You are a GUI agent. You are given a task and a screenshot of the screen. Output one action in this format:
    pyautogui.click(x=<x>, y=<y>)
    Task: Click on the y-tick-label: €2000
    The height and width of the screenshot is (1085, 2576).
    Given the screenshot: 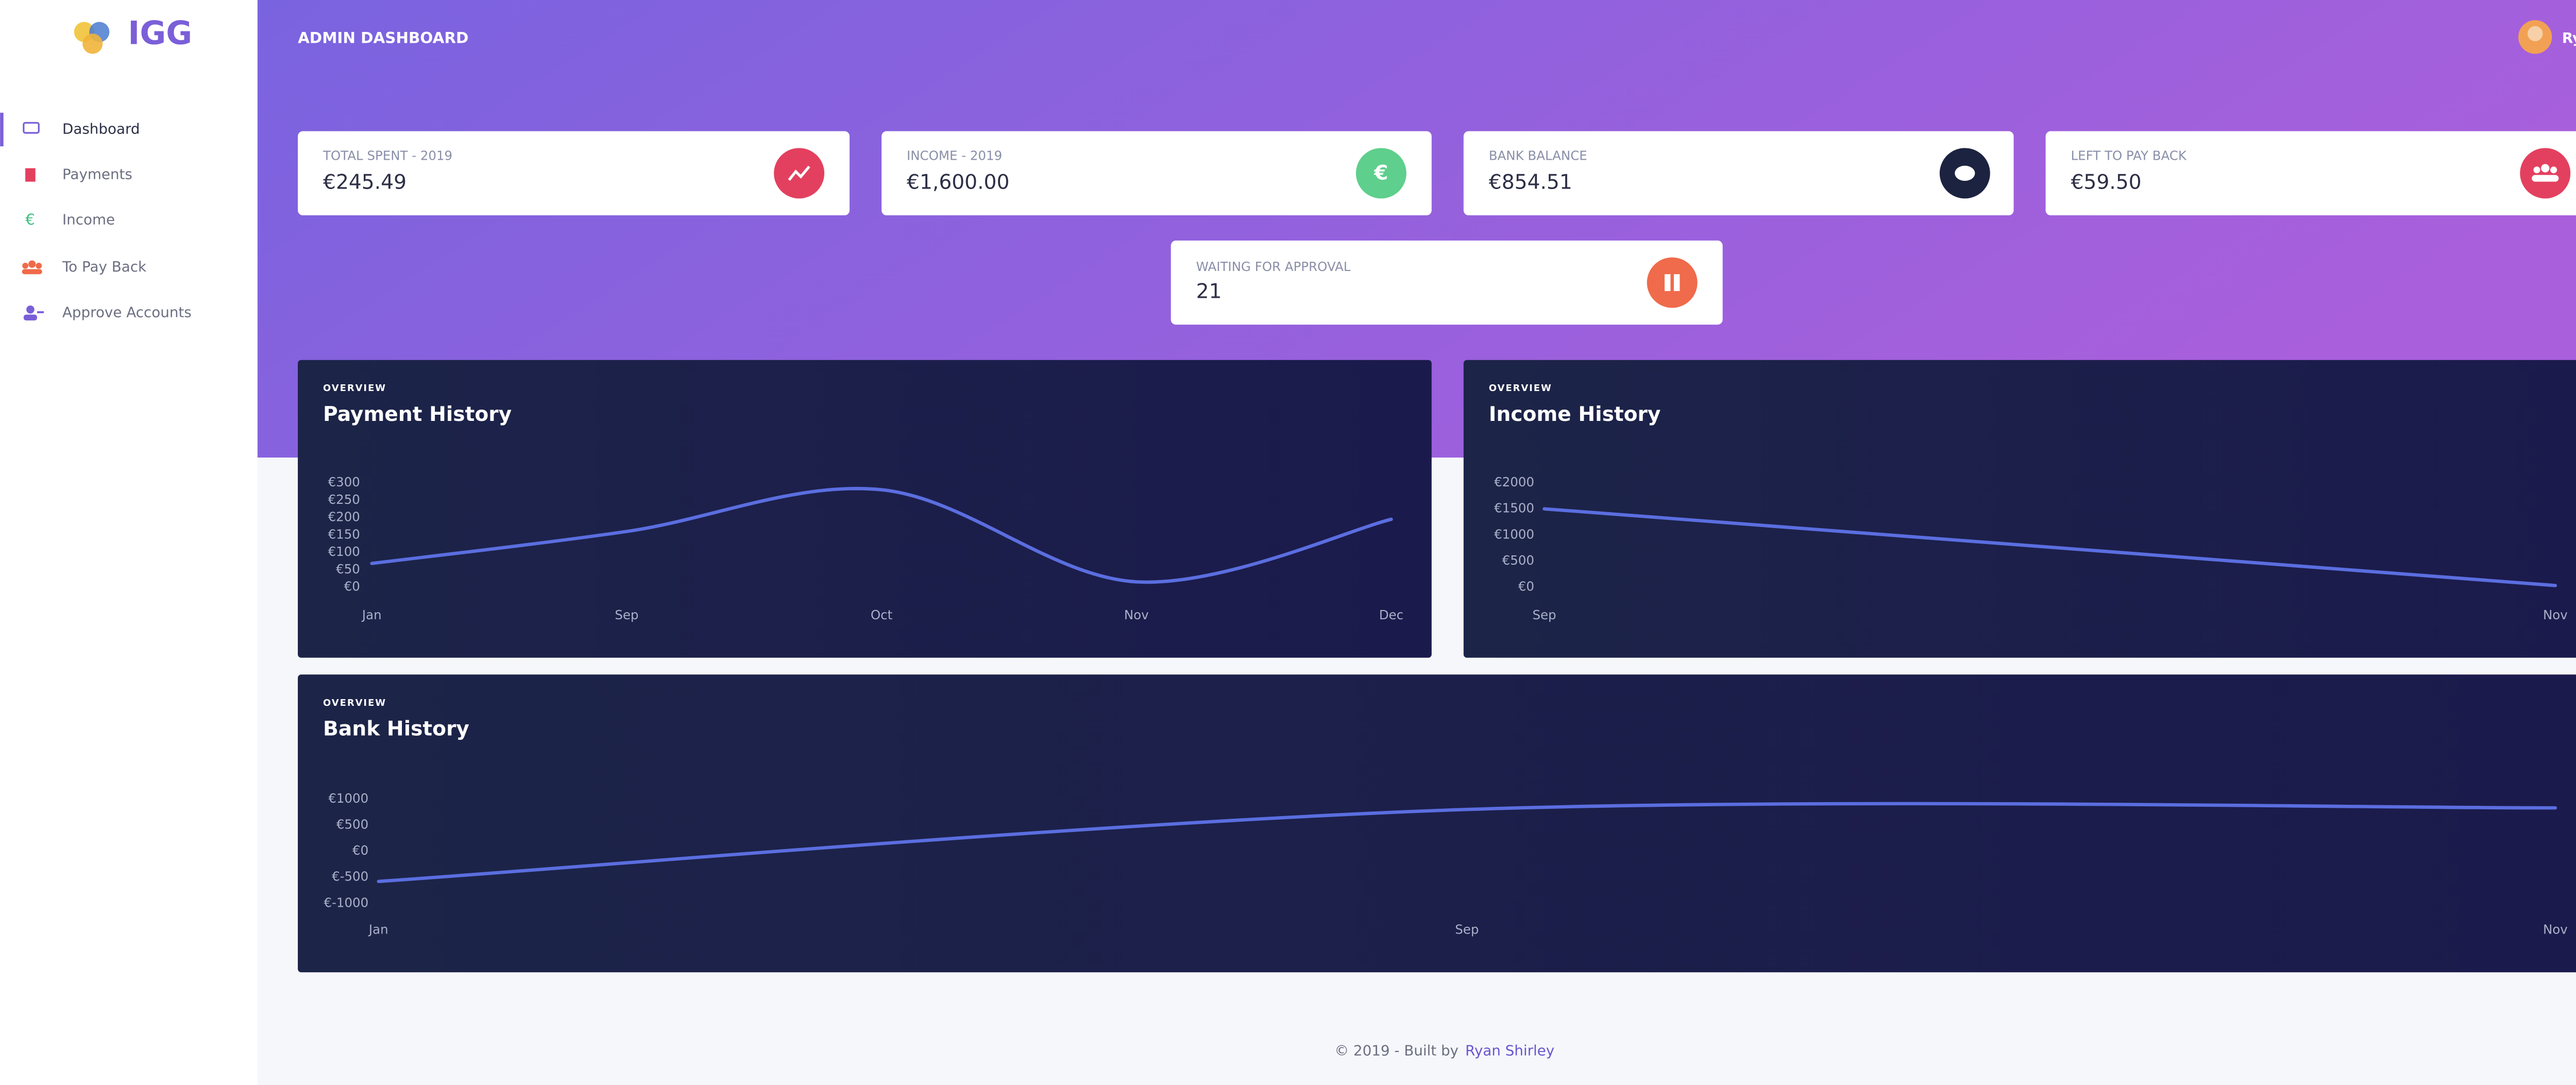 What is the action you would take?
    pyautogui.click(x=1514, y=481)
    